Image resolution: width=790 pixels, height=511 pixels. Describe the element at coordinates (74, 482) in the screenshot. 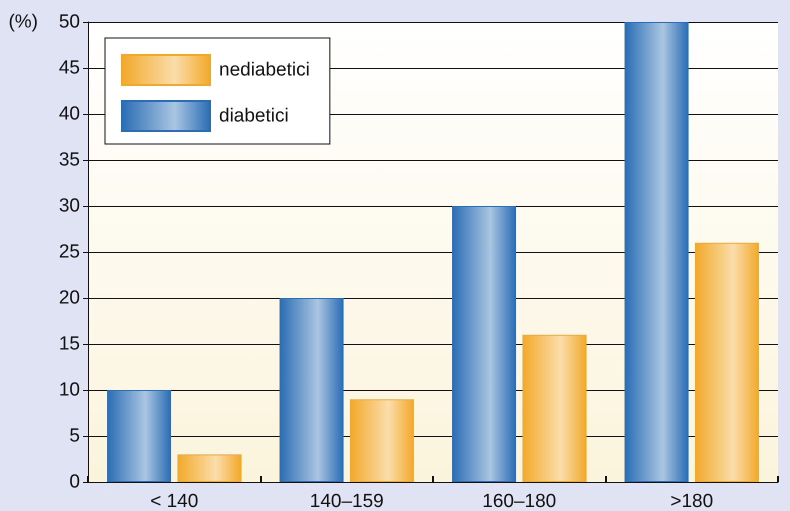

I see `y-tick-label: 0` at that location.